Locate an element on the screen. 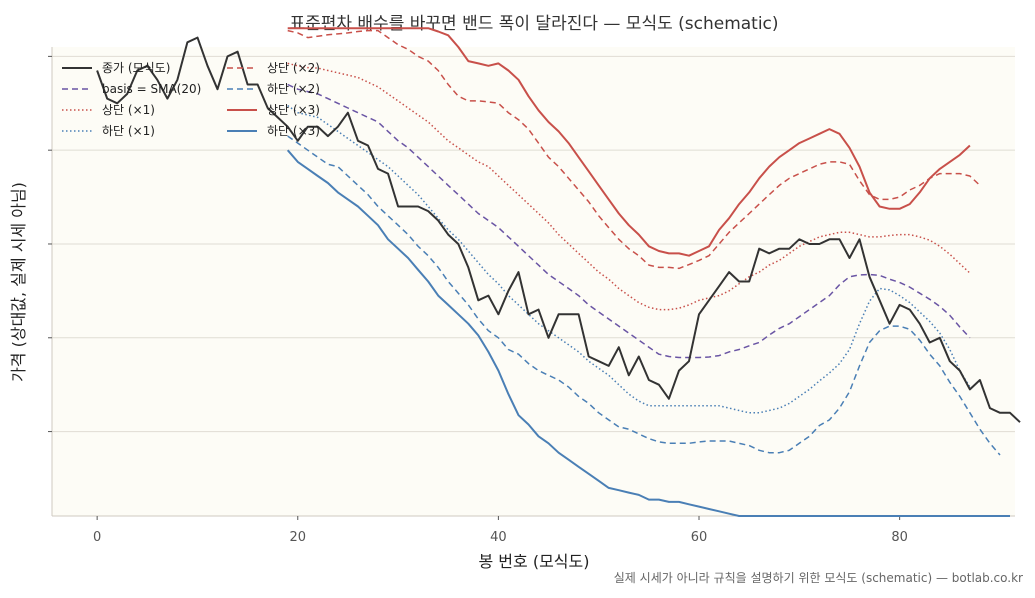 This screenshot has width=1035, height=598. x-tick-label: 20 is located at coordinates (297, 537).